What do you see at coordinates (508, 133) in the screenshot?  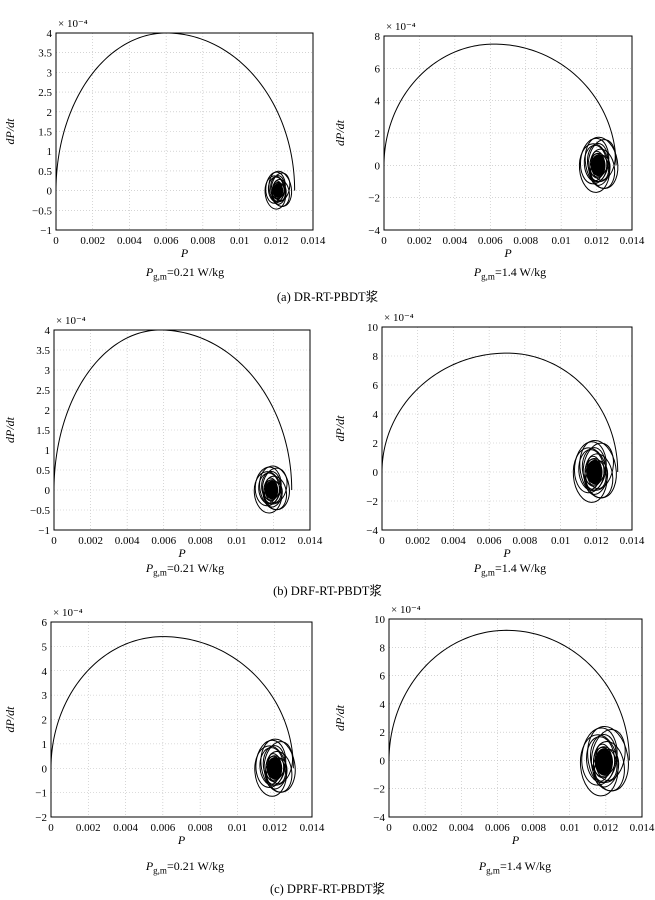 I see `plot-frame` at bounding box center [508, 133].